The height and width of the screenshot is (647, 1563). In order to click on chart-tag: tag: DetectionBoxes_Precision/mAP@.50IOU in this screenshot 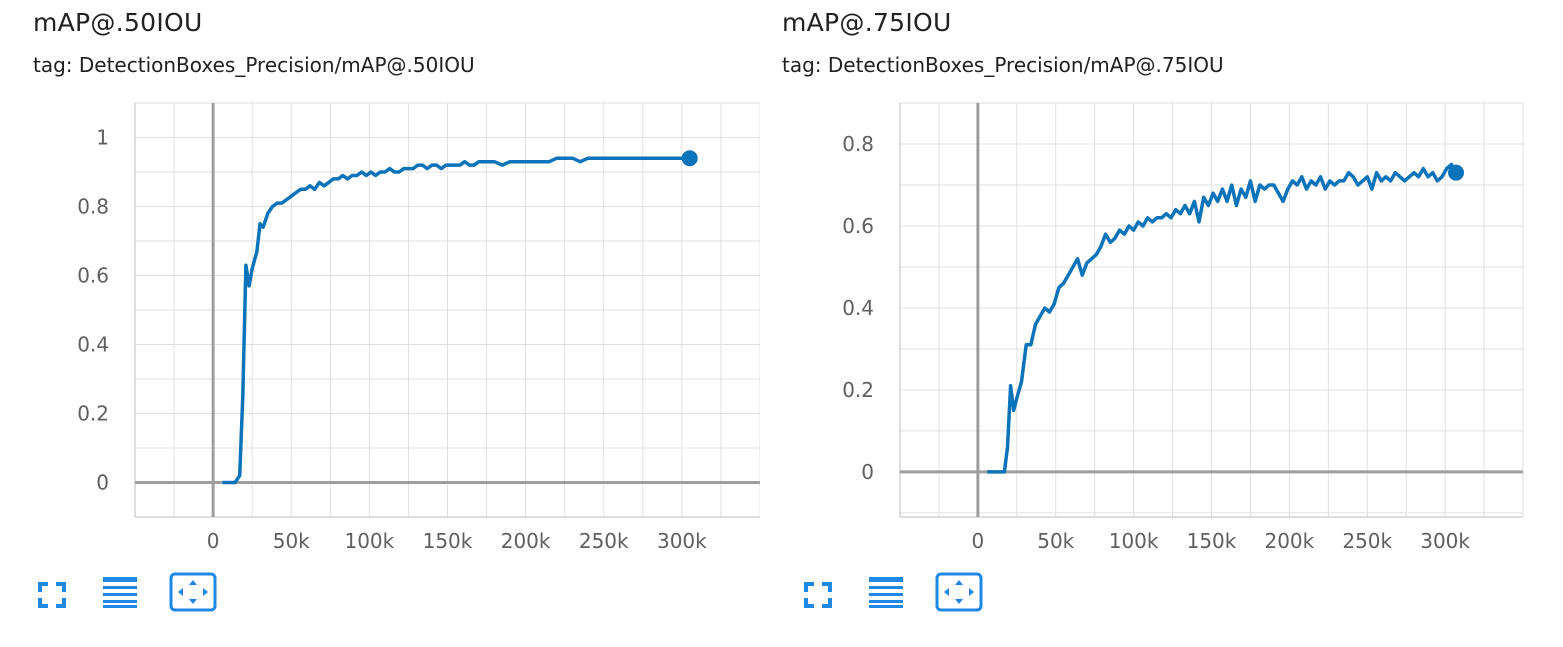, I will do `click(254, 65)`.